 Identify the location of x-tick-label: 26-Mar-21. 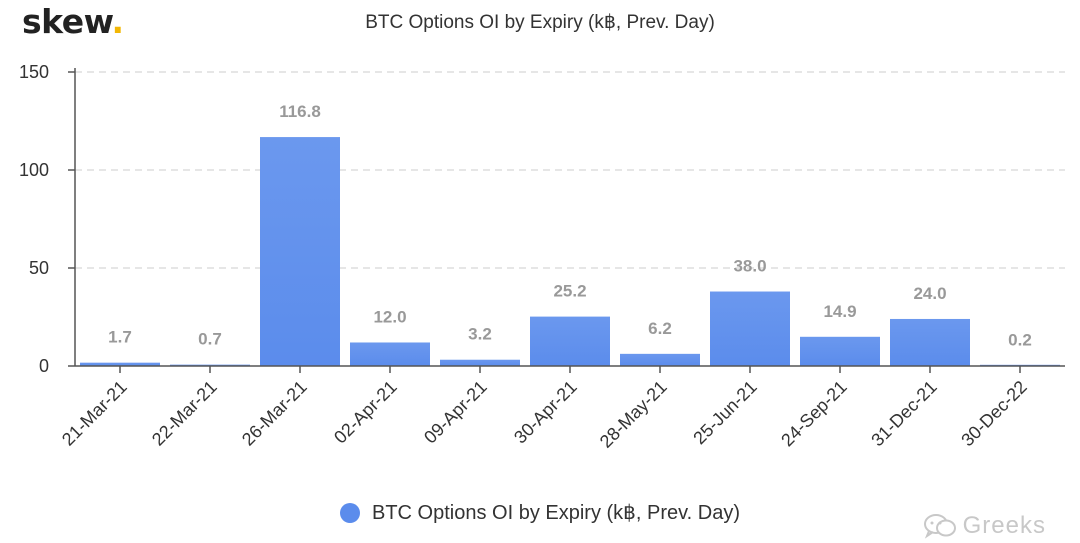
(274, 413).